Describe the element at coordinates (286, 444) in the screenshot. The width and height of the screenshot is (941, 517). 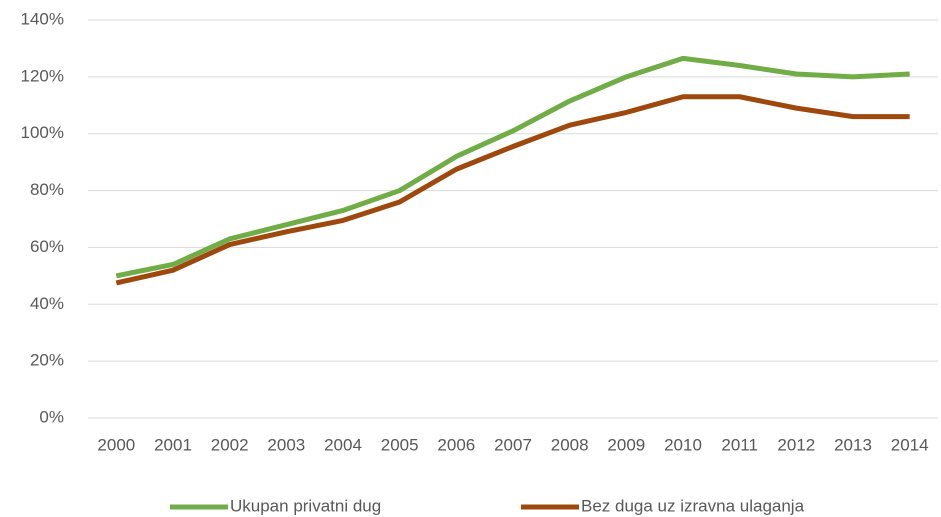
I see `x-tick-label: 2003` at that location.